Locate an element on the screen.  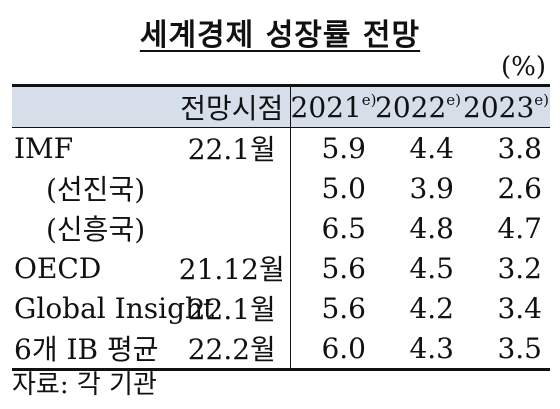
header-mark-2023: e) is located at coordinates (541, 99).